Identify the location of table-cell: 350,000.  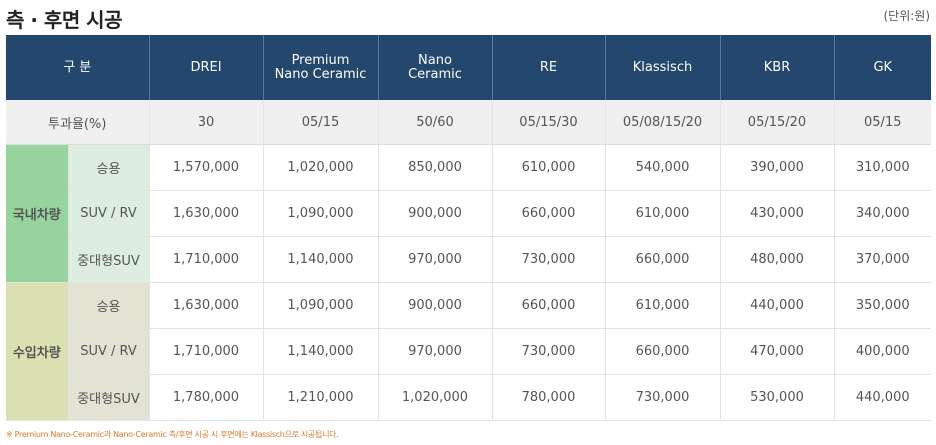
(882, 305).